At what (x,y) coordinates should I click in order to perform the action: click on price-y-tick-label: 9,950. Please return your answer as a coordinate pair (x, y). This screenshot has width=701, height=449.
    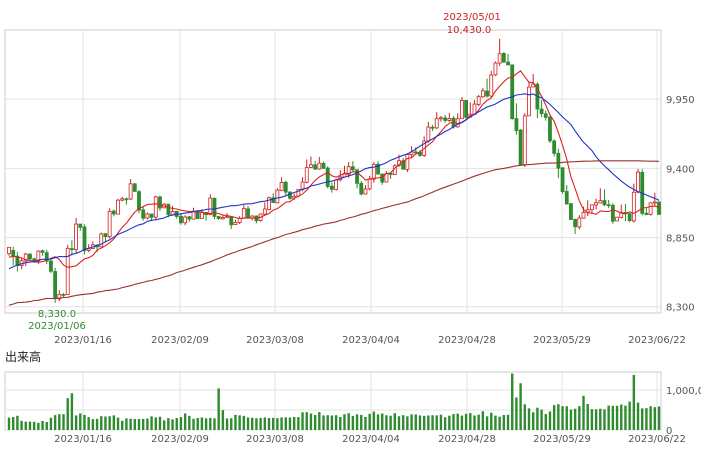
    Looking at the image, I should click on (680, 100).